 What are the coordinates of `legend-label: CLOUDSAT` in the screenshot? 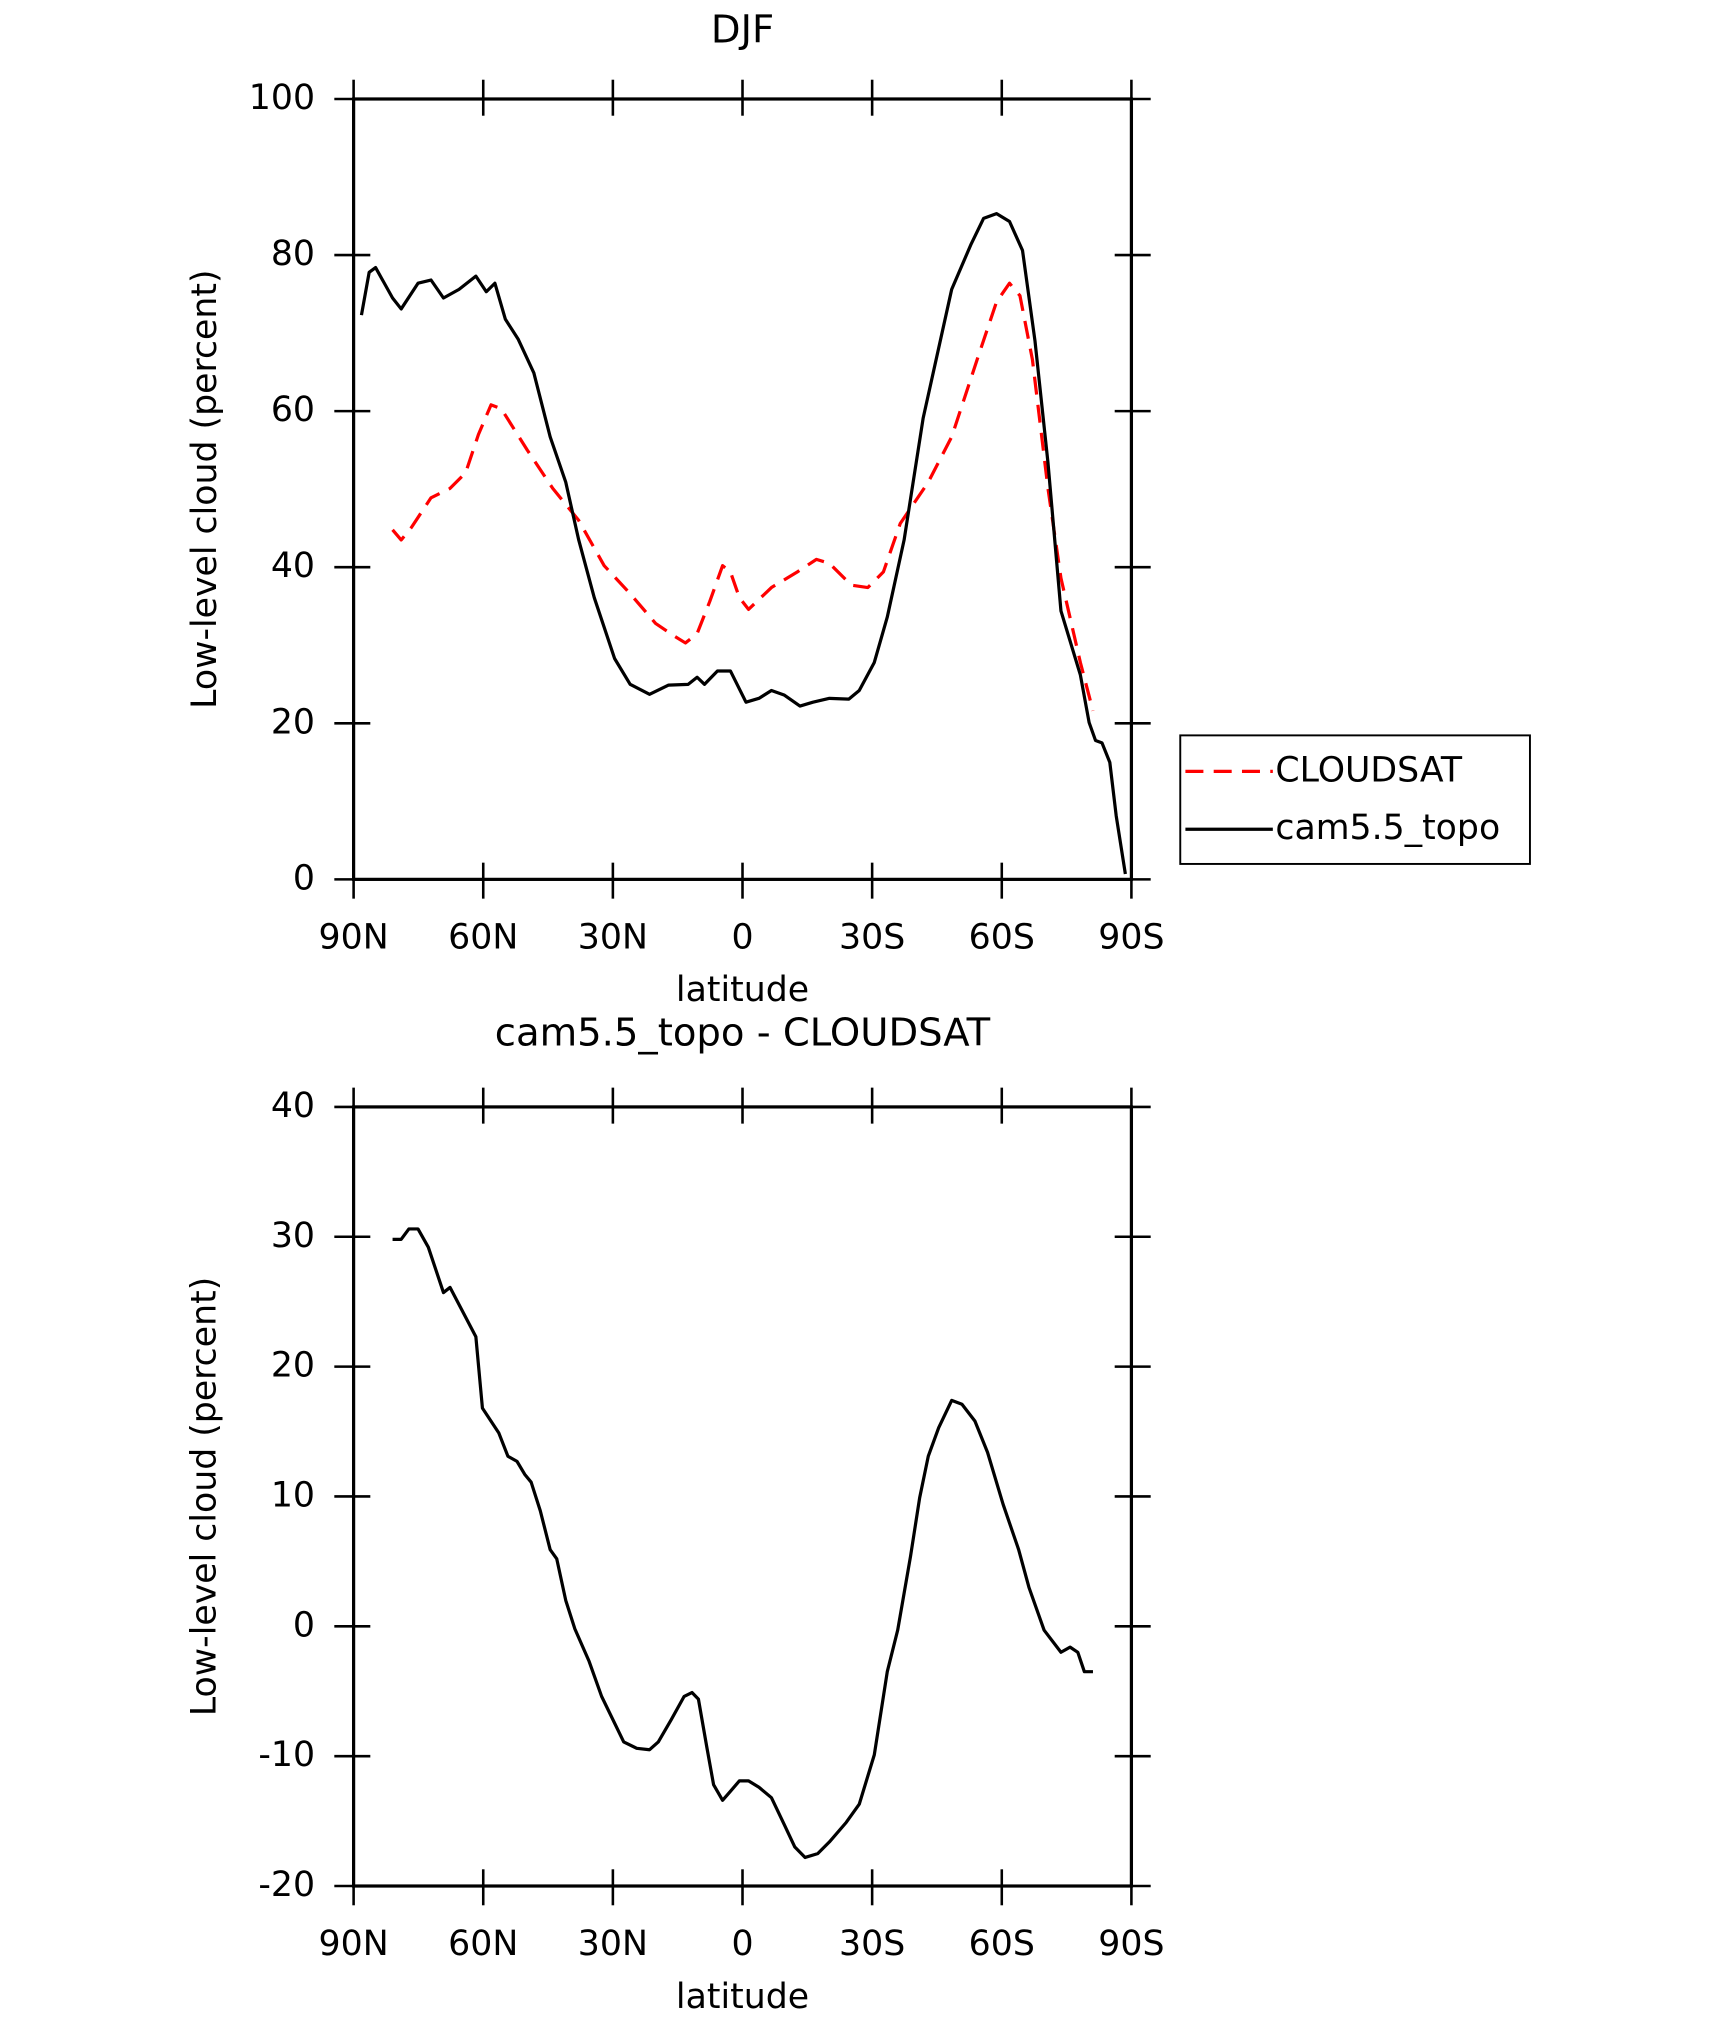 It's located at (1368, 770).